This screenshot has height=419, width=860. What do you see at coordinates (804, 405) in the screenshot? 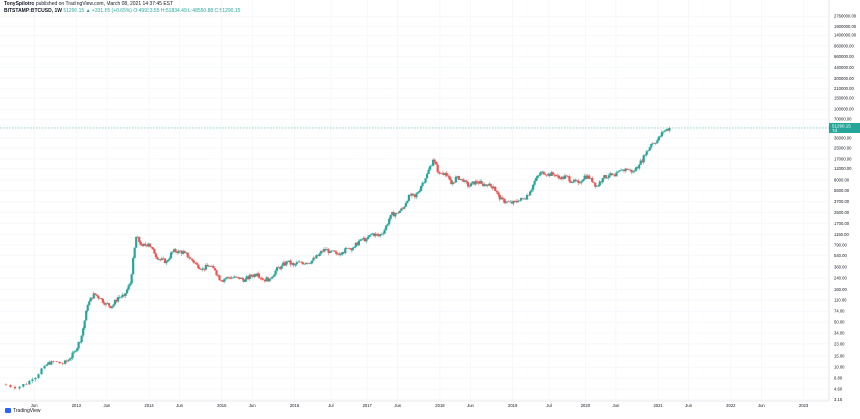
I see `x-tick-label: 2023` at bounding box center [804, 405].